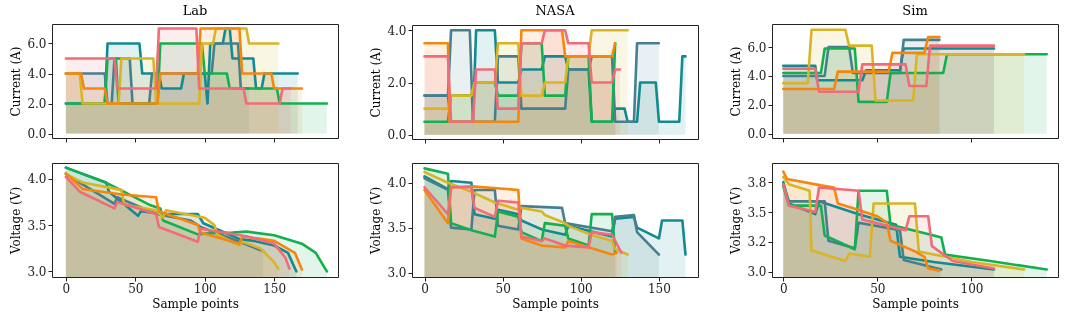  I want to click on chart-title: Sim, so click(915, 10).